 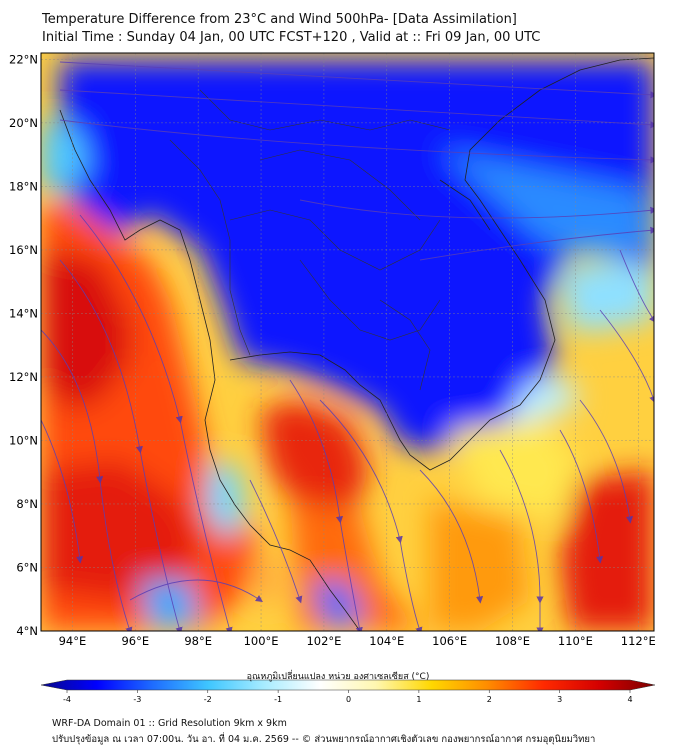 I want to click on colorbar-tick-label: 4, so click(x=629, y=699).